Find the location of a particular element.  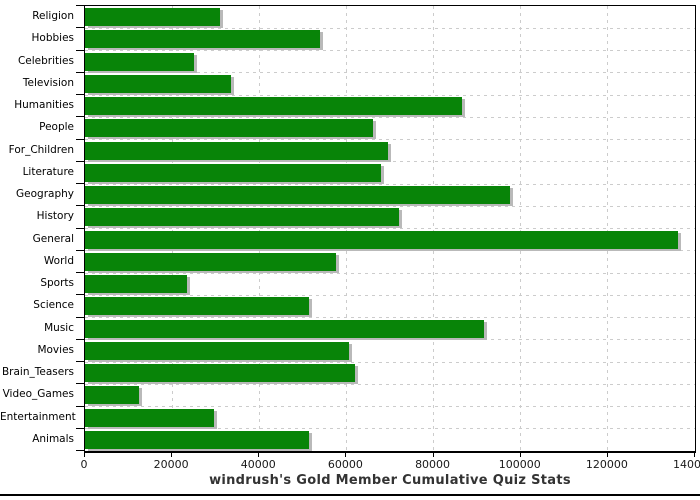

bar-movies is located at coordinates (217, 350).